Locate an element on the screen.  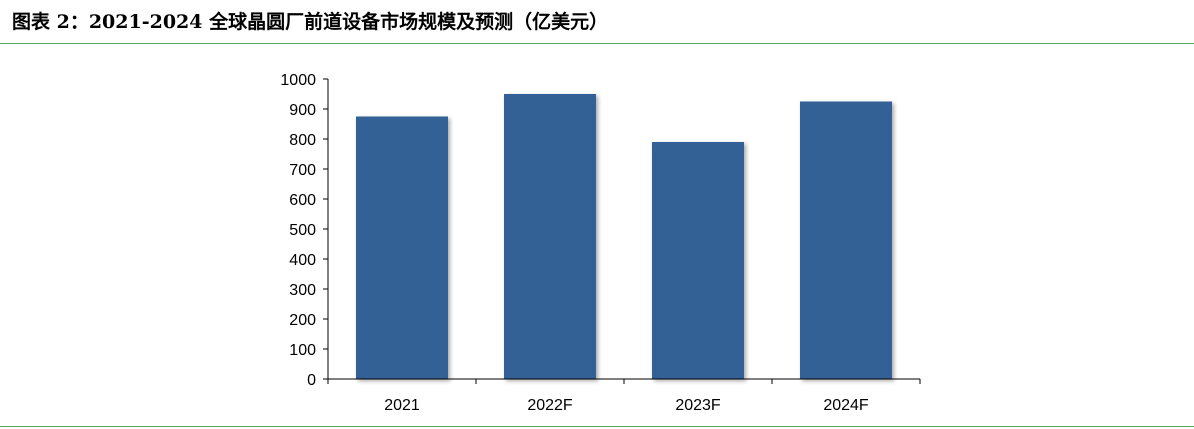
y-tick-labels: 0 100 200 300 400 500 600 700 800 900 1000 is located at coordinates (298, 230).